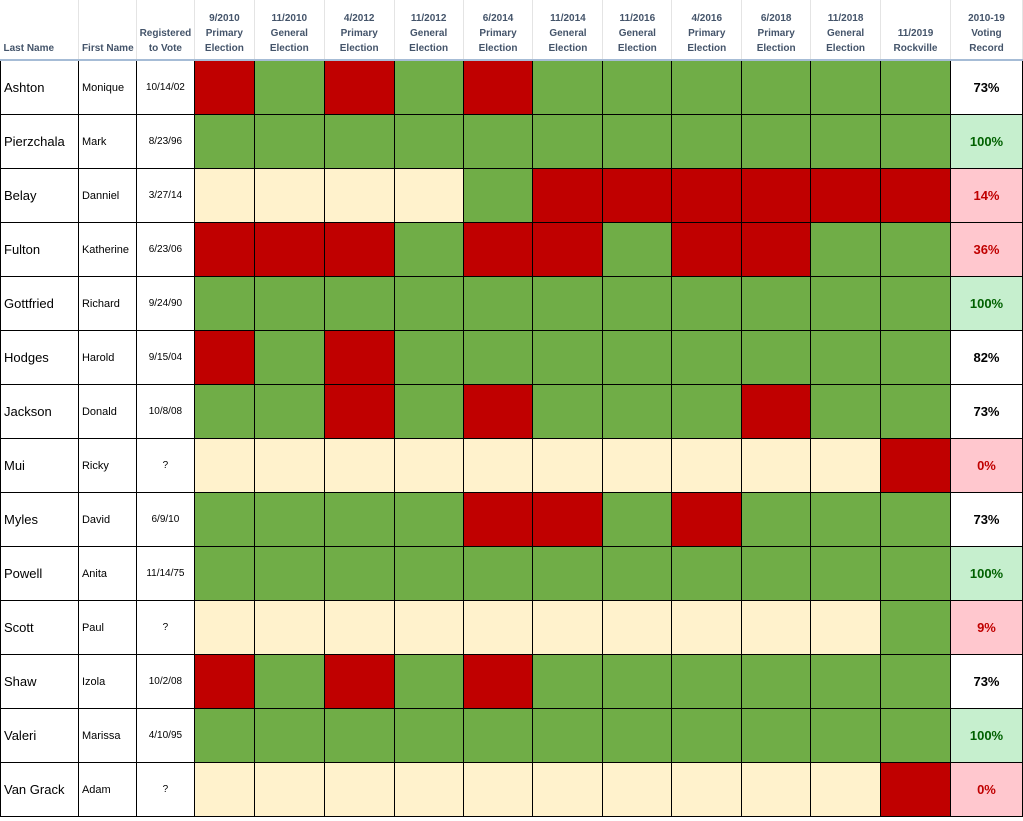 Image resolution: width=1023 pixels, height=821 pixels. I want to click on voting-record-cell: 73%, so click(986, 411).